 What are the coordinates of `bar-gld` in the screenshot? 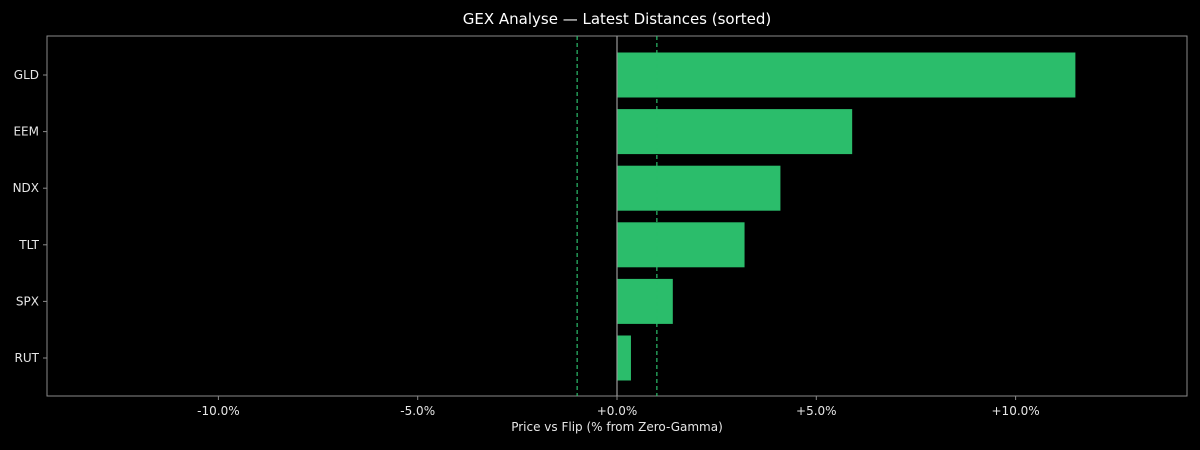 It's located at (846, 75).